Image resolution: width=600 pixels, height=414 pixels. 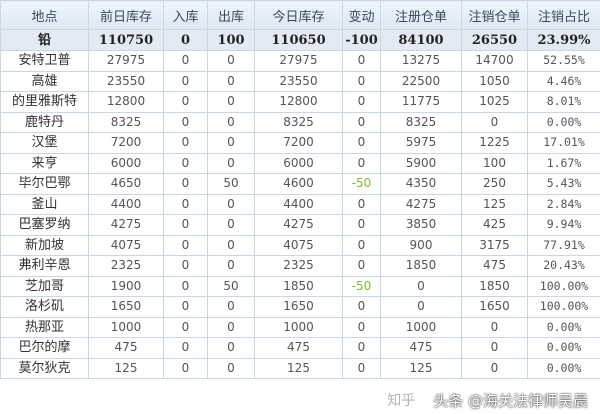 I want to click on table-row: 洛杉矶 1650 0 0 1650 0 0 1650 100.00%, so click(x=300, y=307).